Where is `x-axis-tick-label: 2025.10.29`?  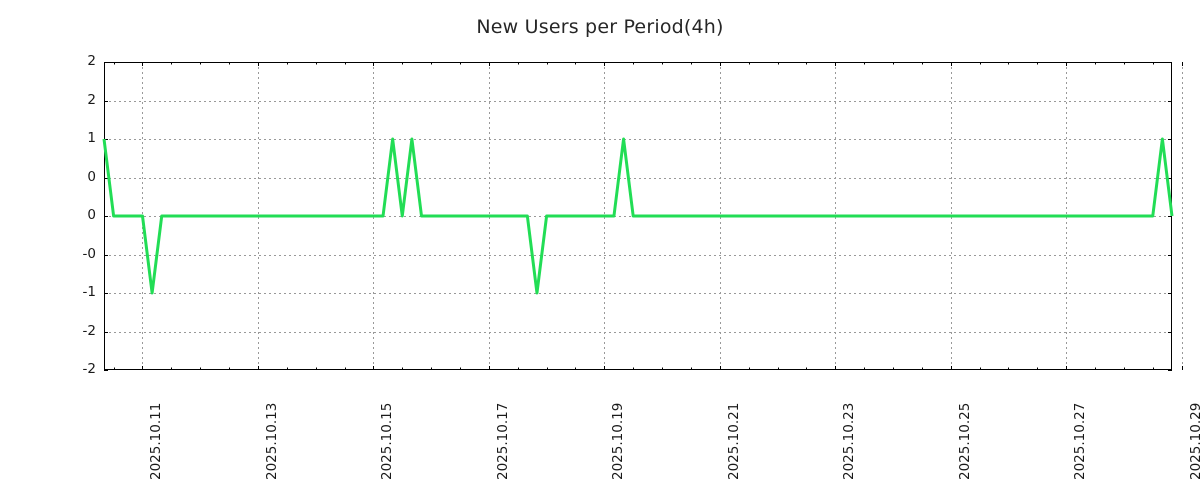
x-axis-tick-label: 2025.10.29 is located at coordinates (1193, 441).